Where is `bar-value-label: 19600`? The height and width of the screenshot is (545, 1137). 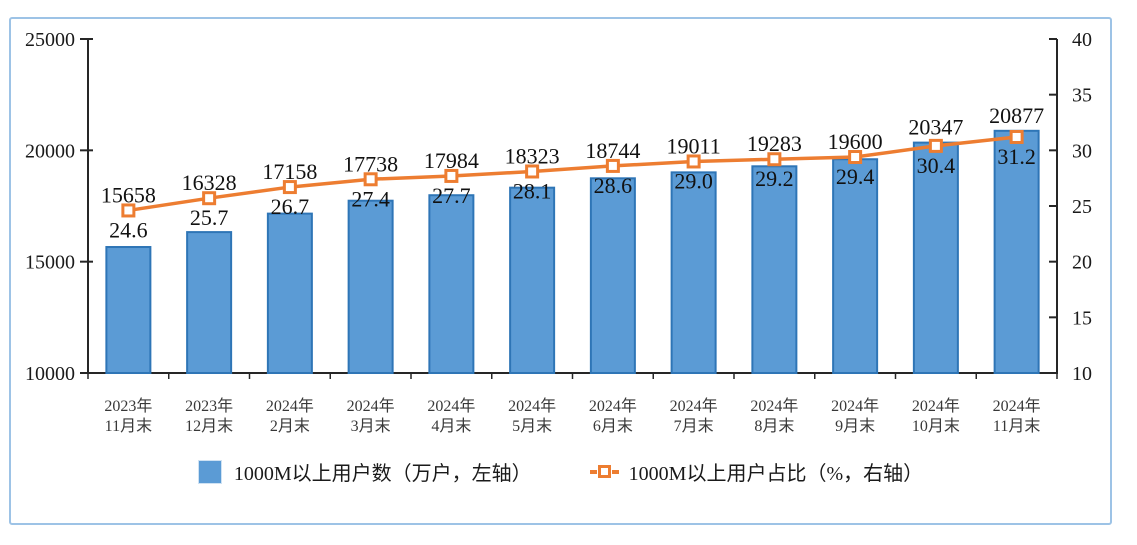 bar-value-label: 19600 is located at coordinates (855, 141).